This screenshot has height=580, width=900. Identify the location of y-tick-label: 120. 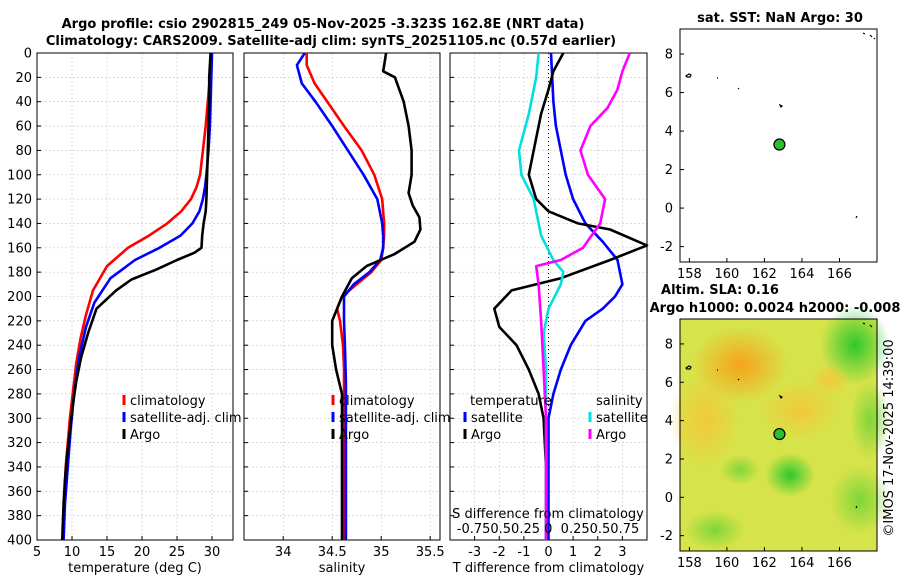
(19, 200).